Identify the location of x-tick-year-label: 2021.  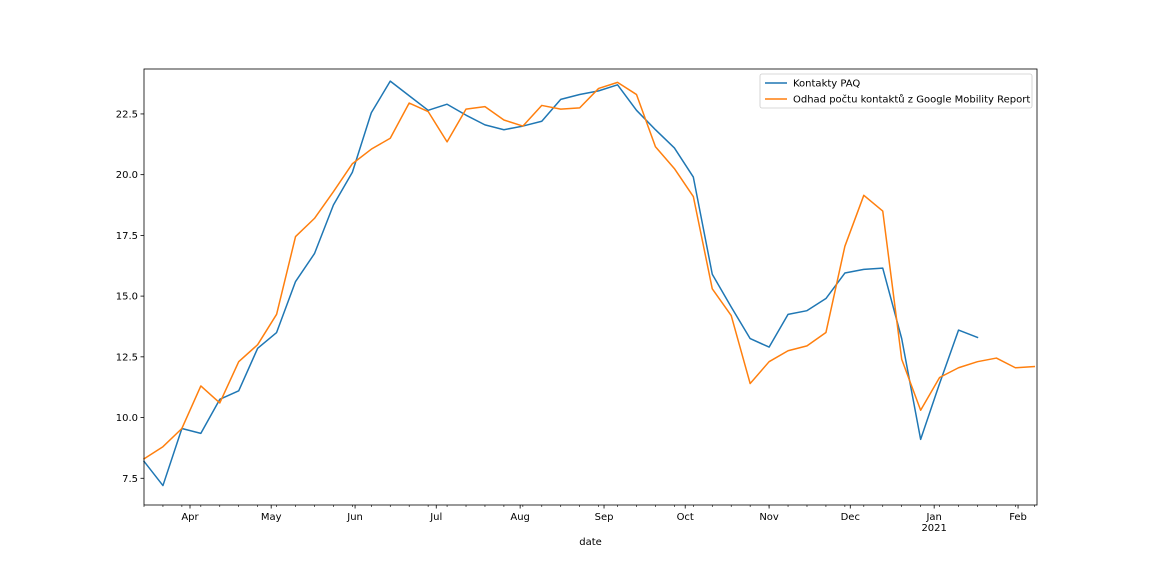
(933, 528).